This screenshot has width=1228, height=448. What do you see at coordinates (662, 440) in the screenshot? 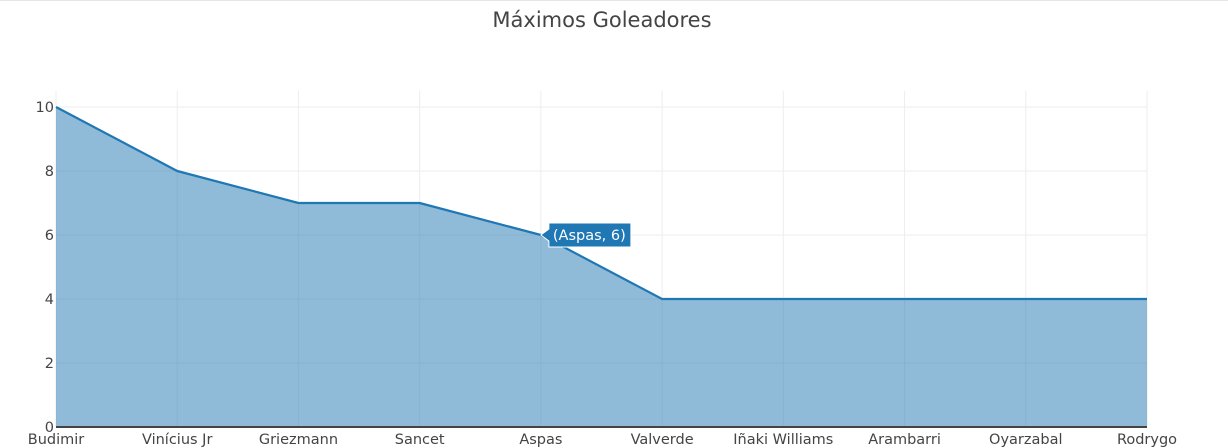
I see `x-tick-label: Valverde` at bounding box center [662, 440].